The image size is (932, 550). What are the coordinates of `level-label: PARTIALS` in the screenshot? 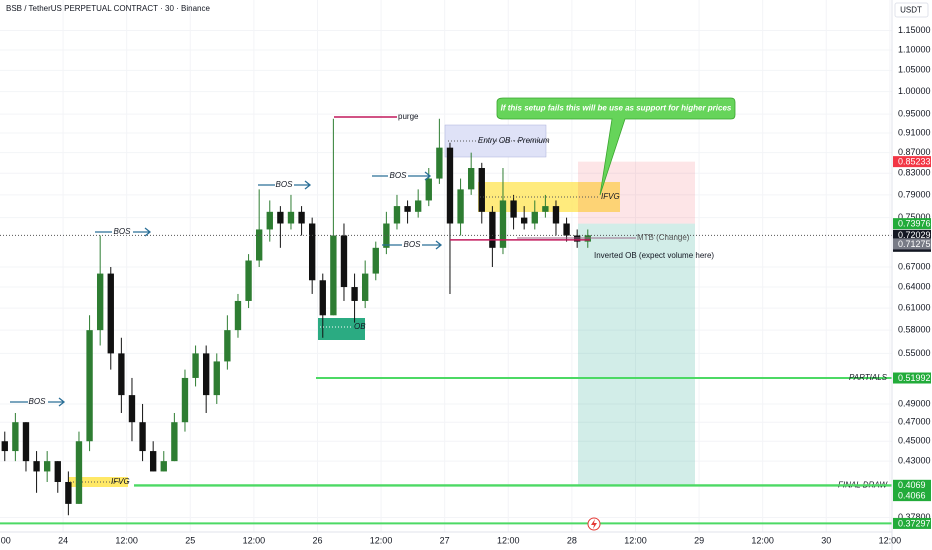 It's located at (868, 377).